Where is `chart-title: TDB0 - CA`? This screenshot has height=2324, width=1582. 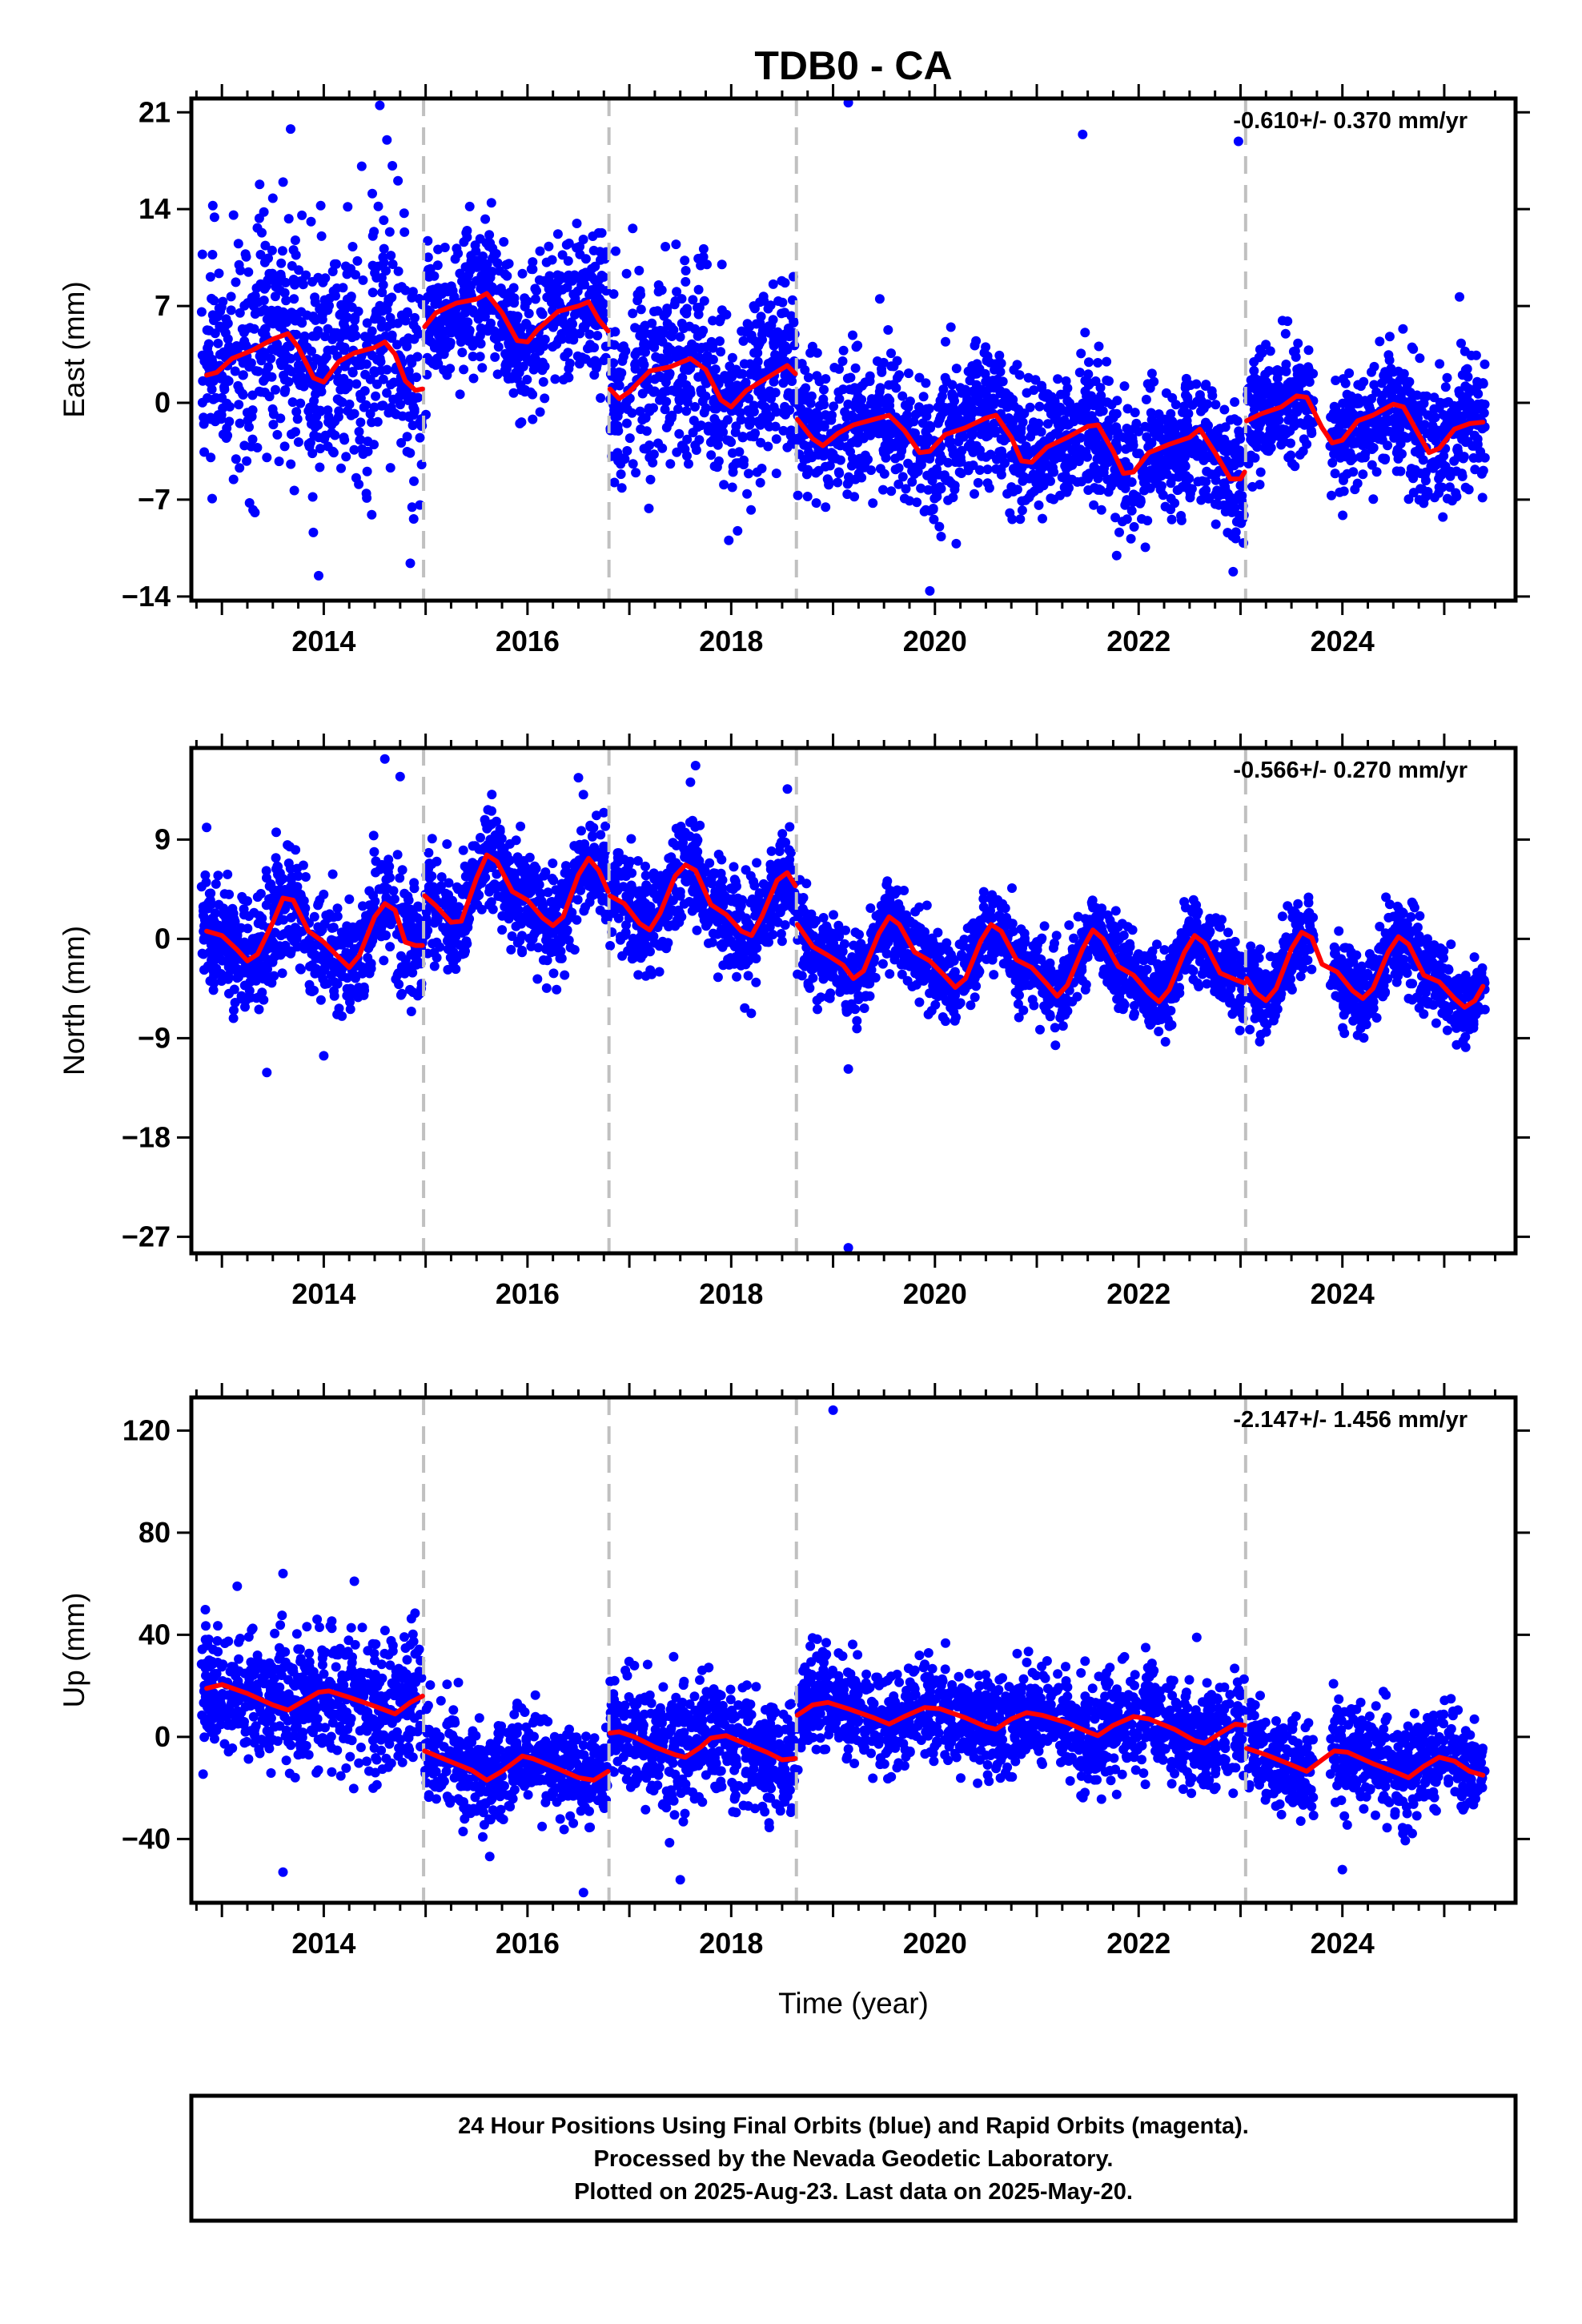 chart-title: TDB0 - CA is located at coordinates (853, 65).